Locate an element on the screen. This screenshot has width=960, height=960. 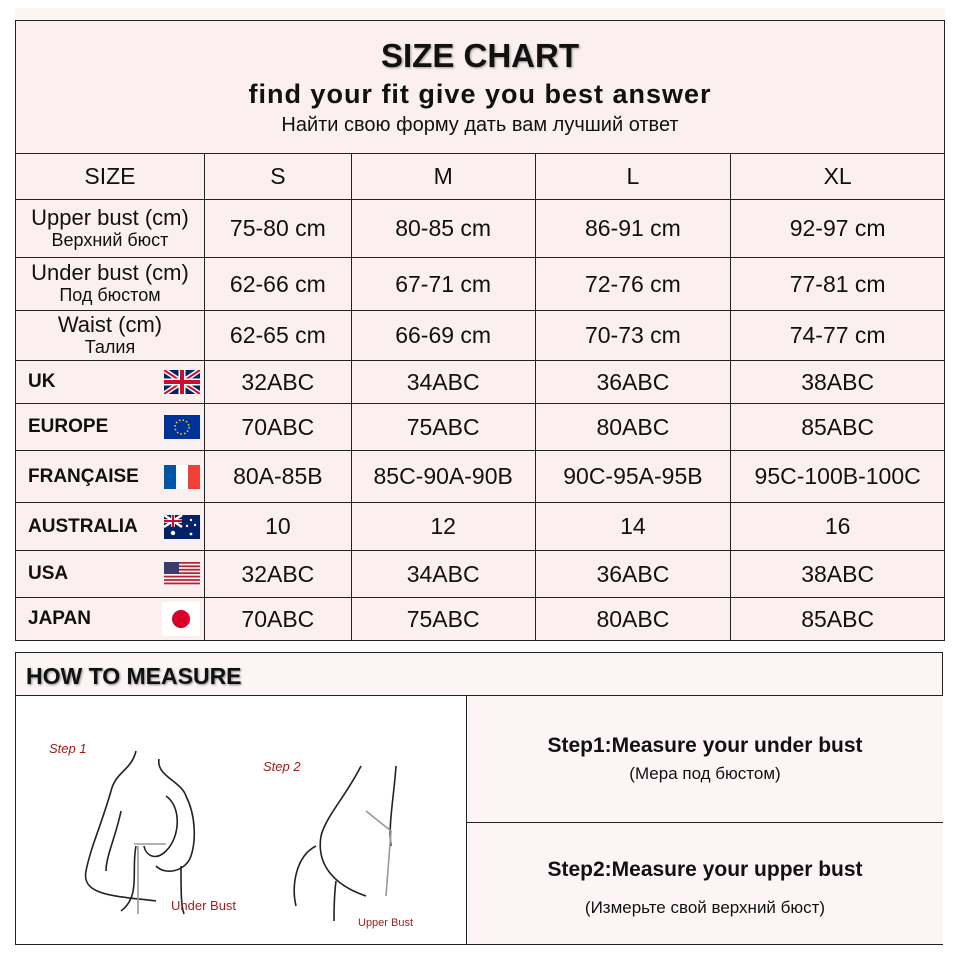
row-label: JAPAN is located at coordinates (110, 619).